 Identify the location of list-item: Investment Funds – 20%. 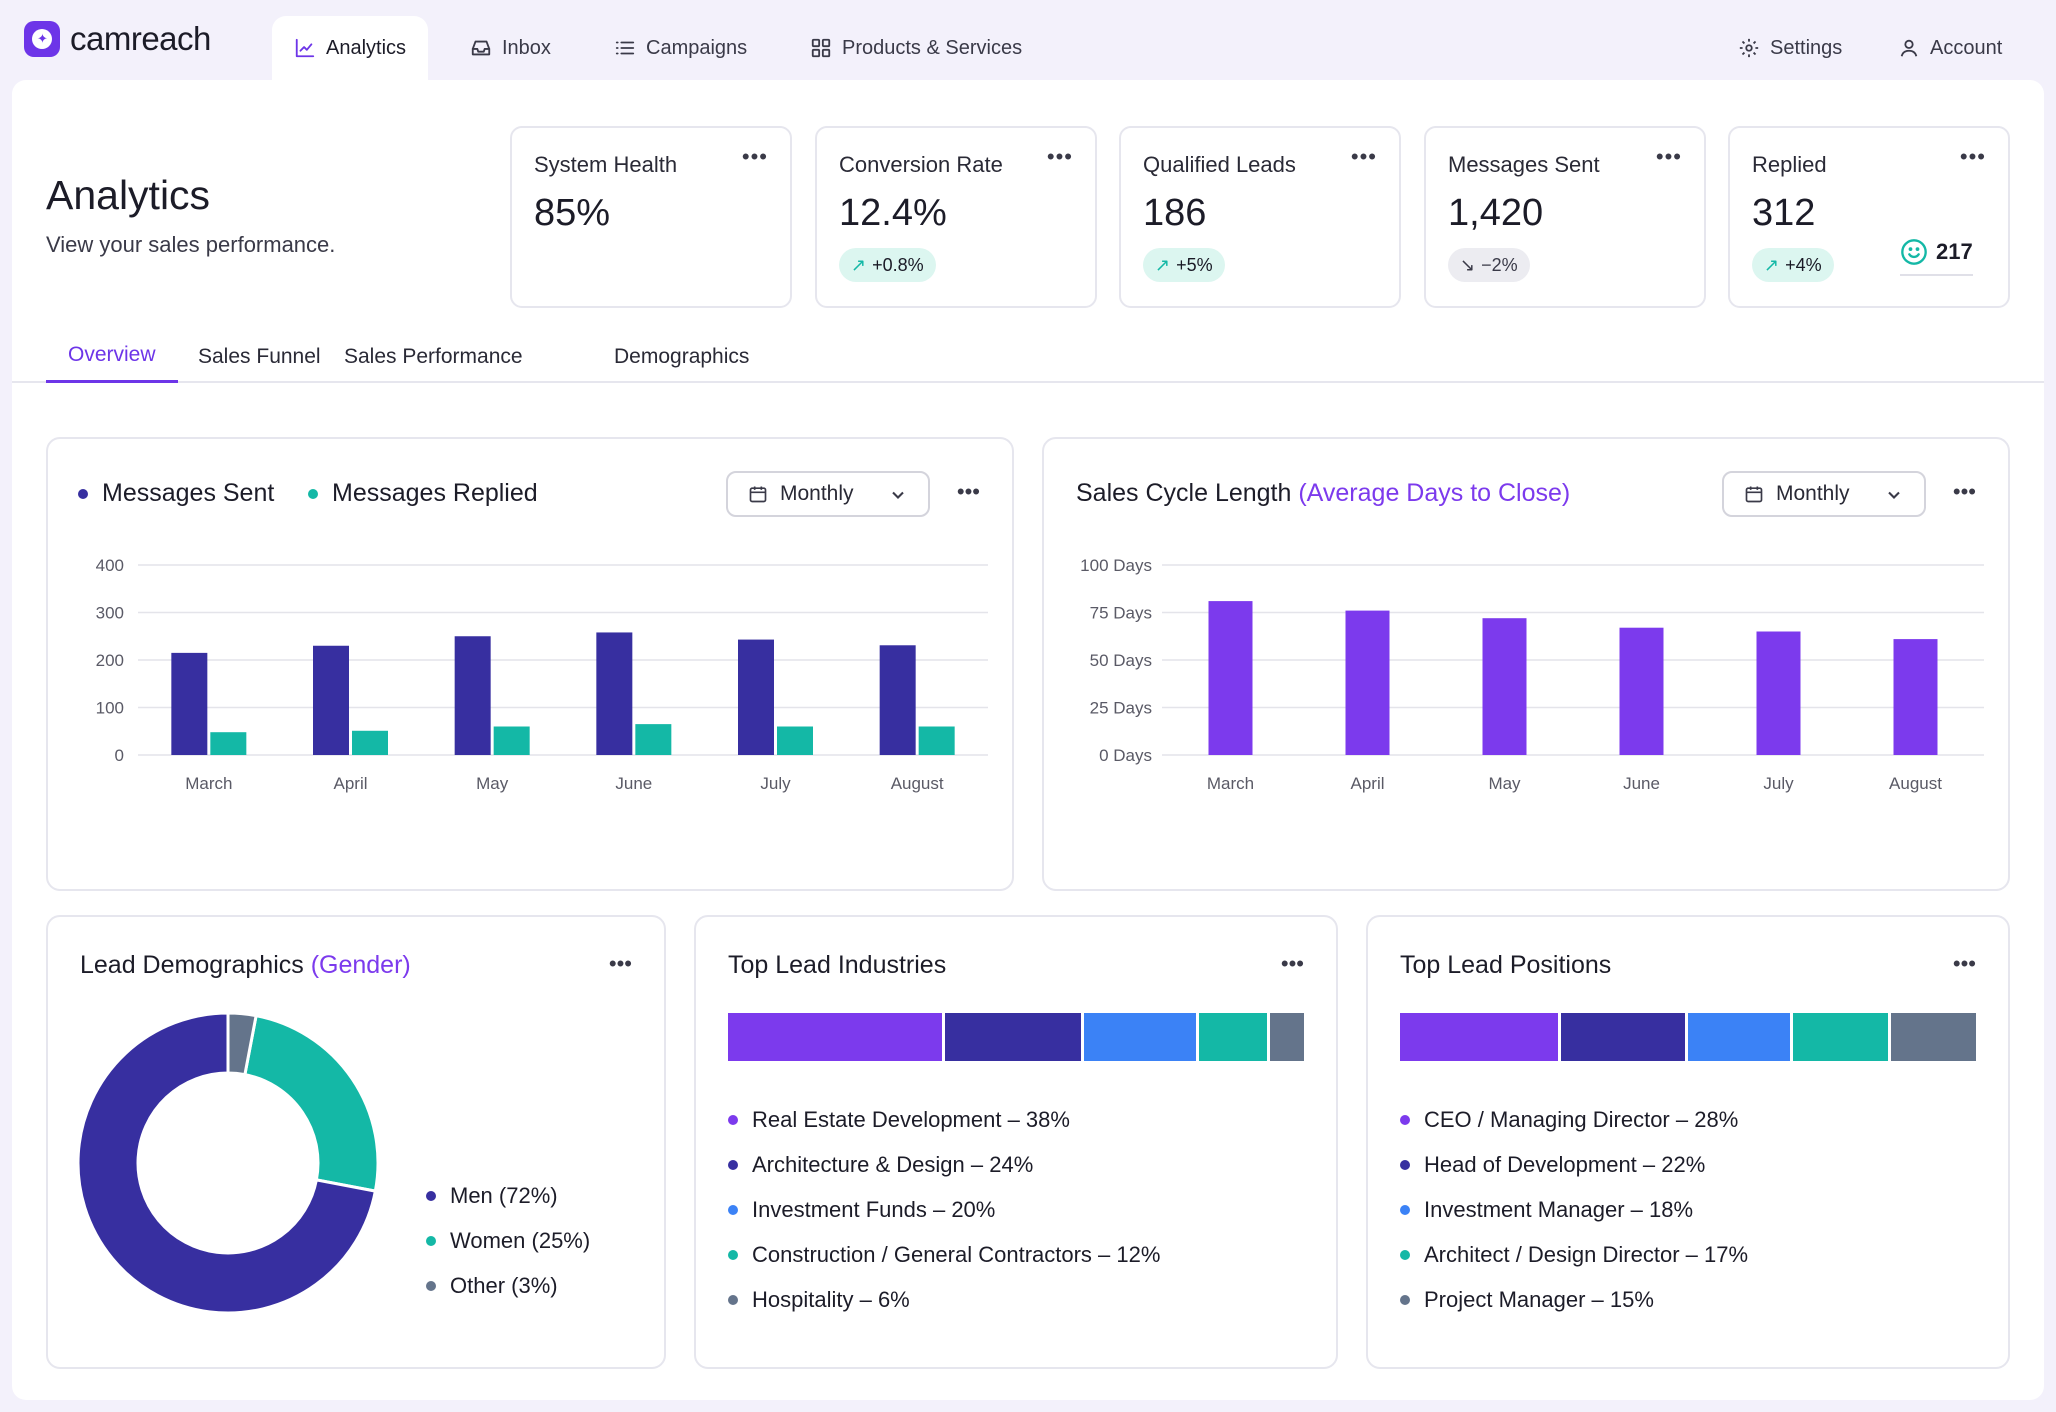
(944, 1209).